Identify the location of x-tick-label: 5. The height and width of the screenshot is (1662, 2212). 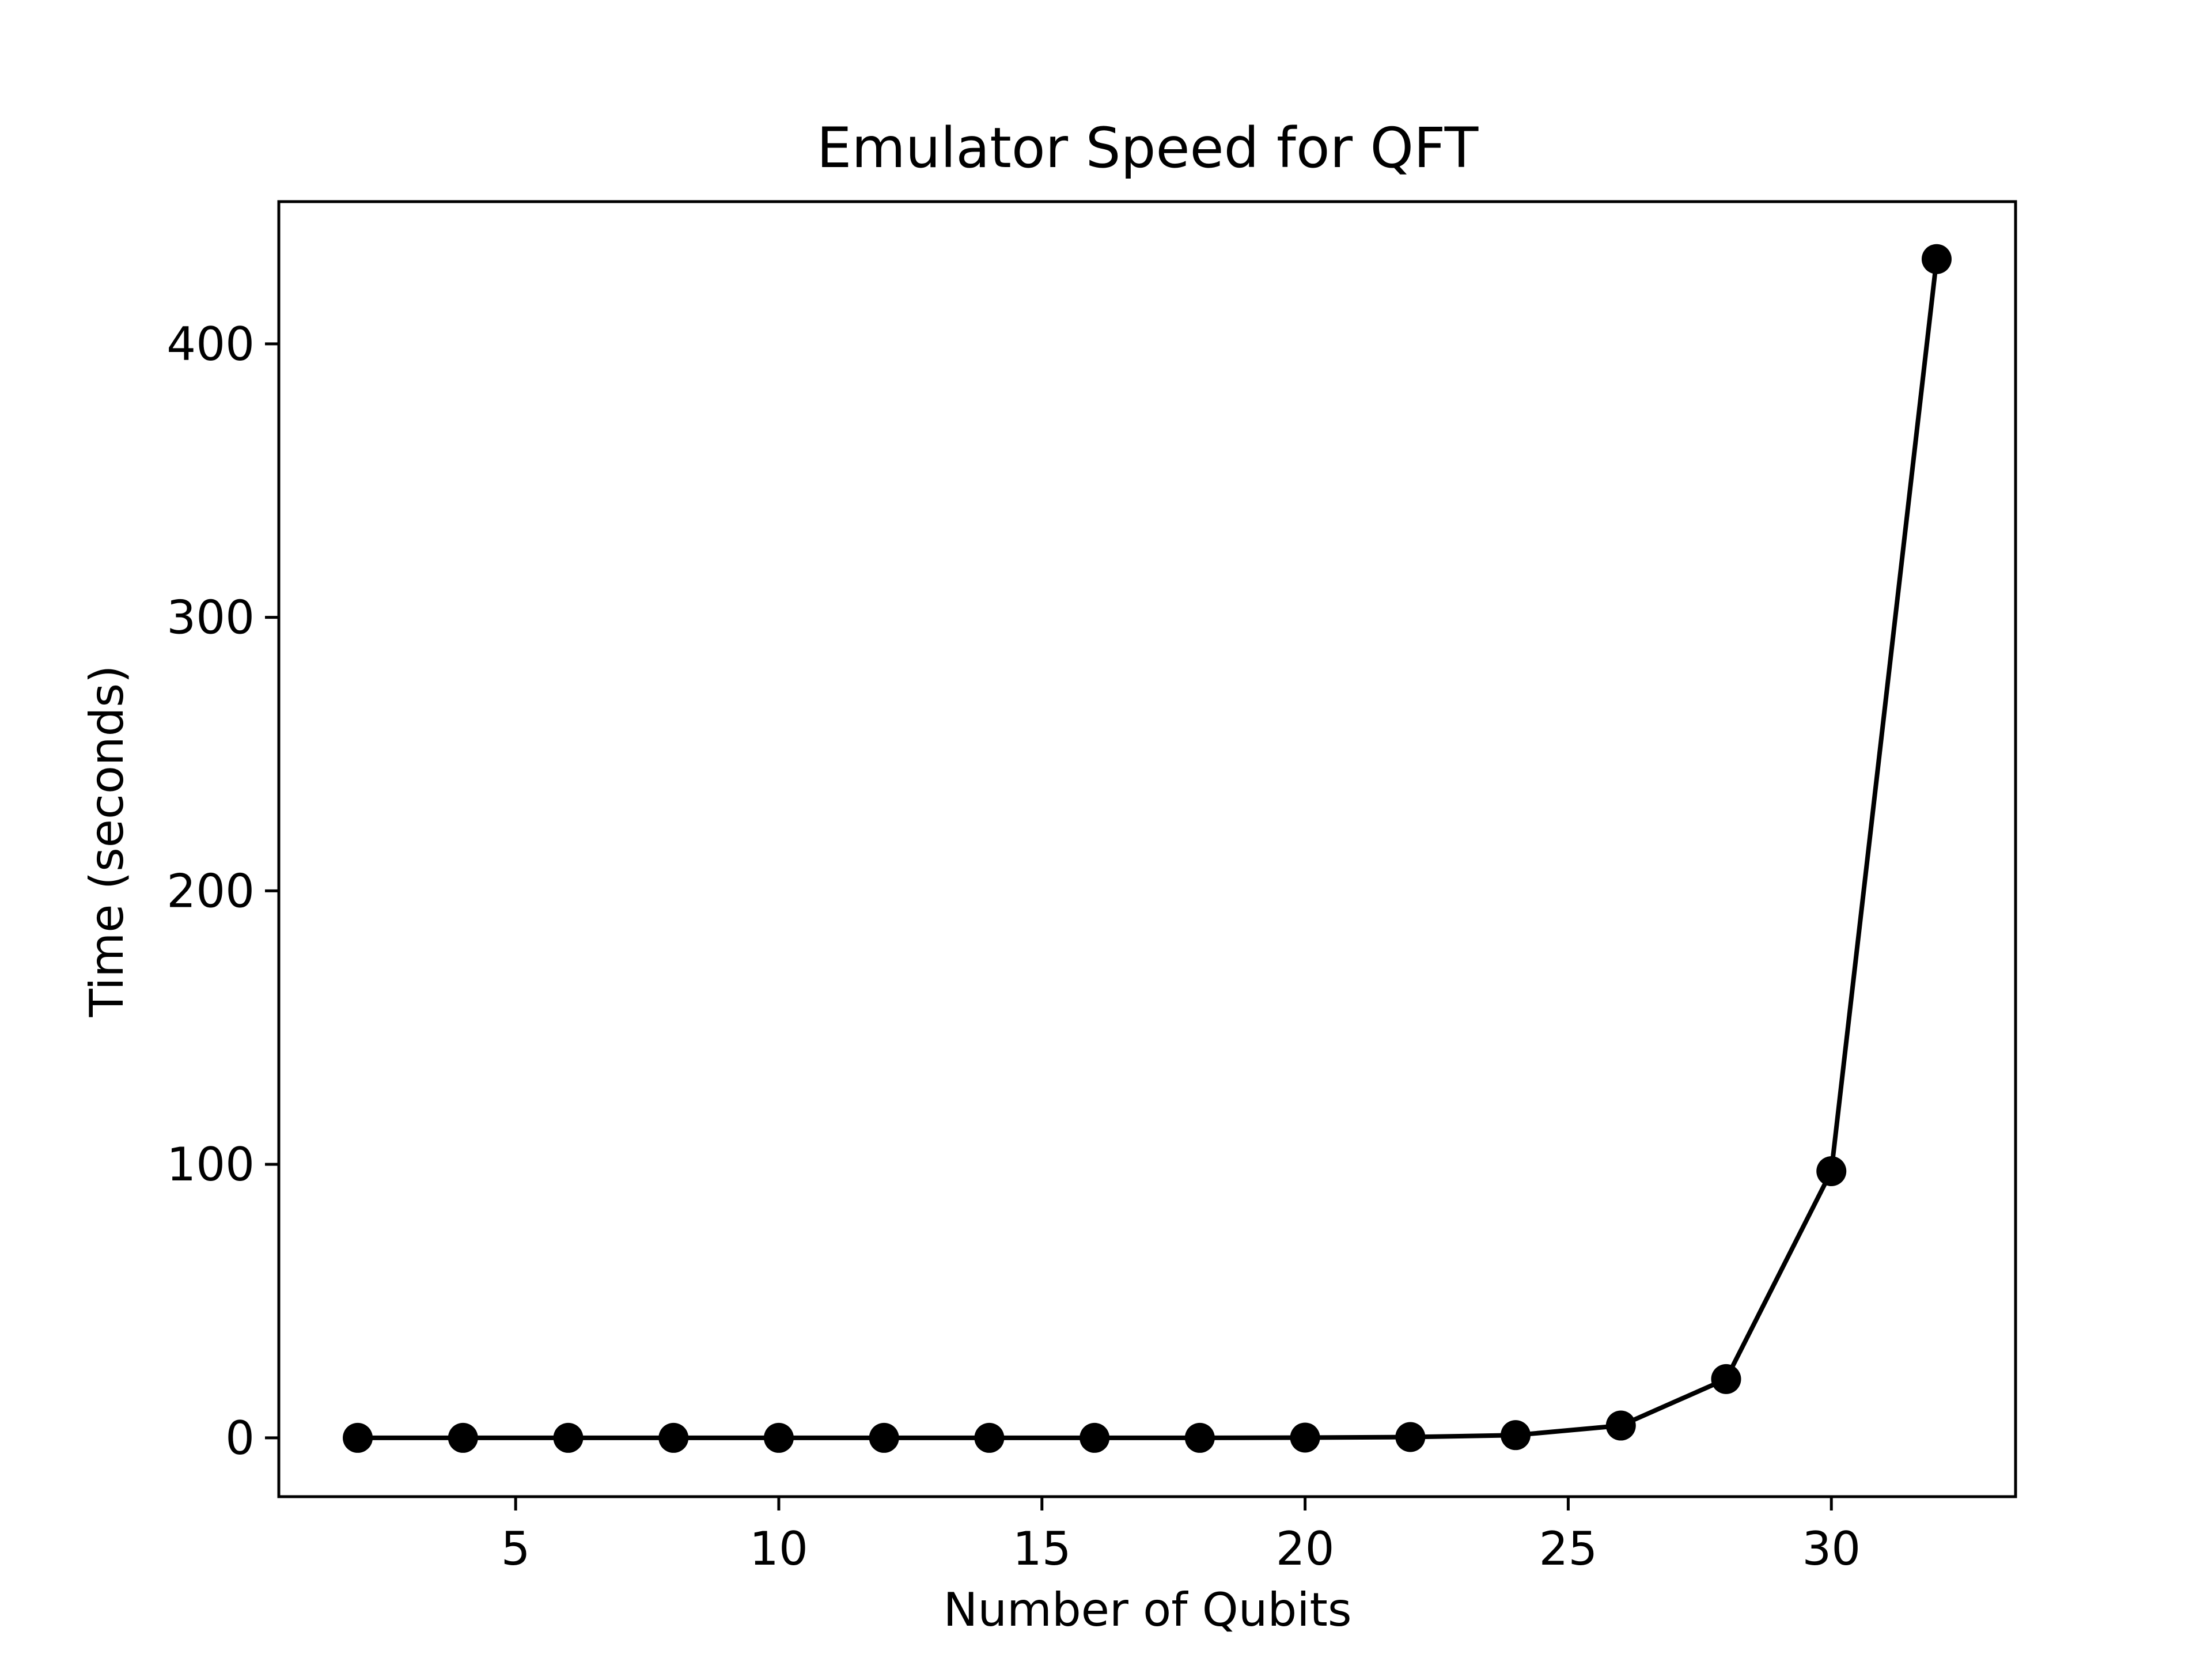
(516, 1549).